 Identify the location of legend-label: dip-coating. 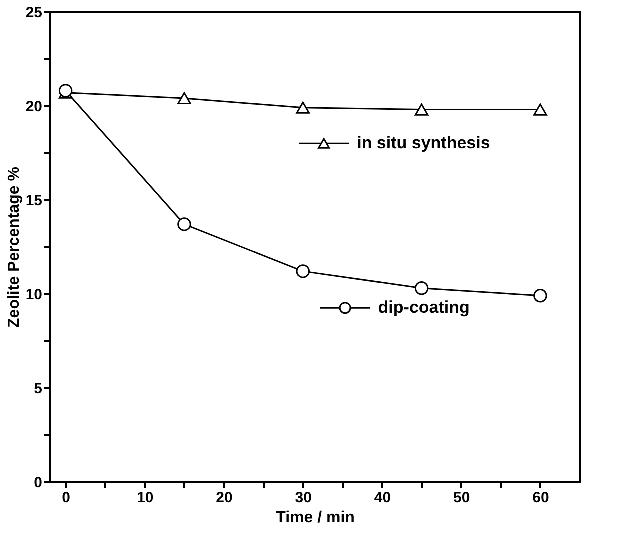
(424, 308).